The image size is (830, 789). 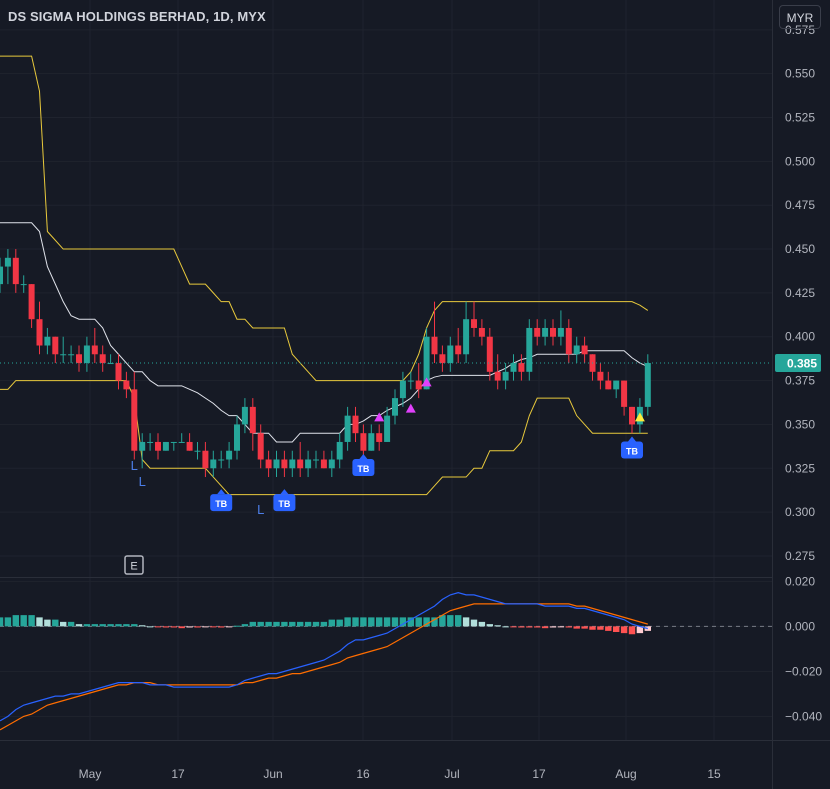 I want to click on earnings-marker: E, so click(x=134, y=565).